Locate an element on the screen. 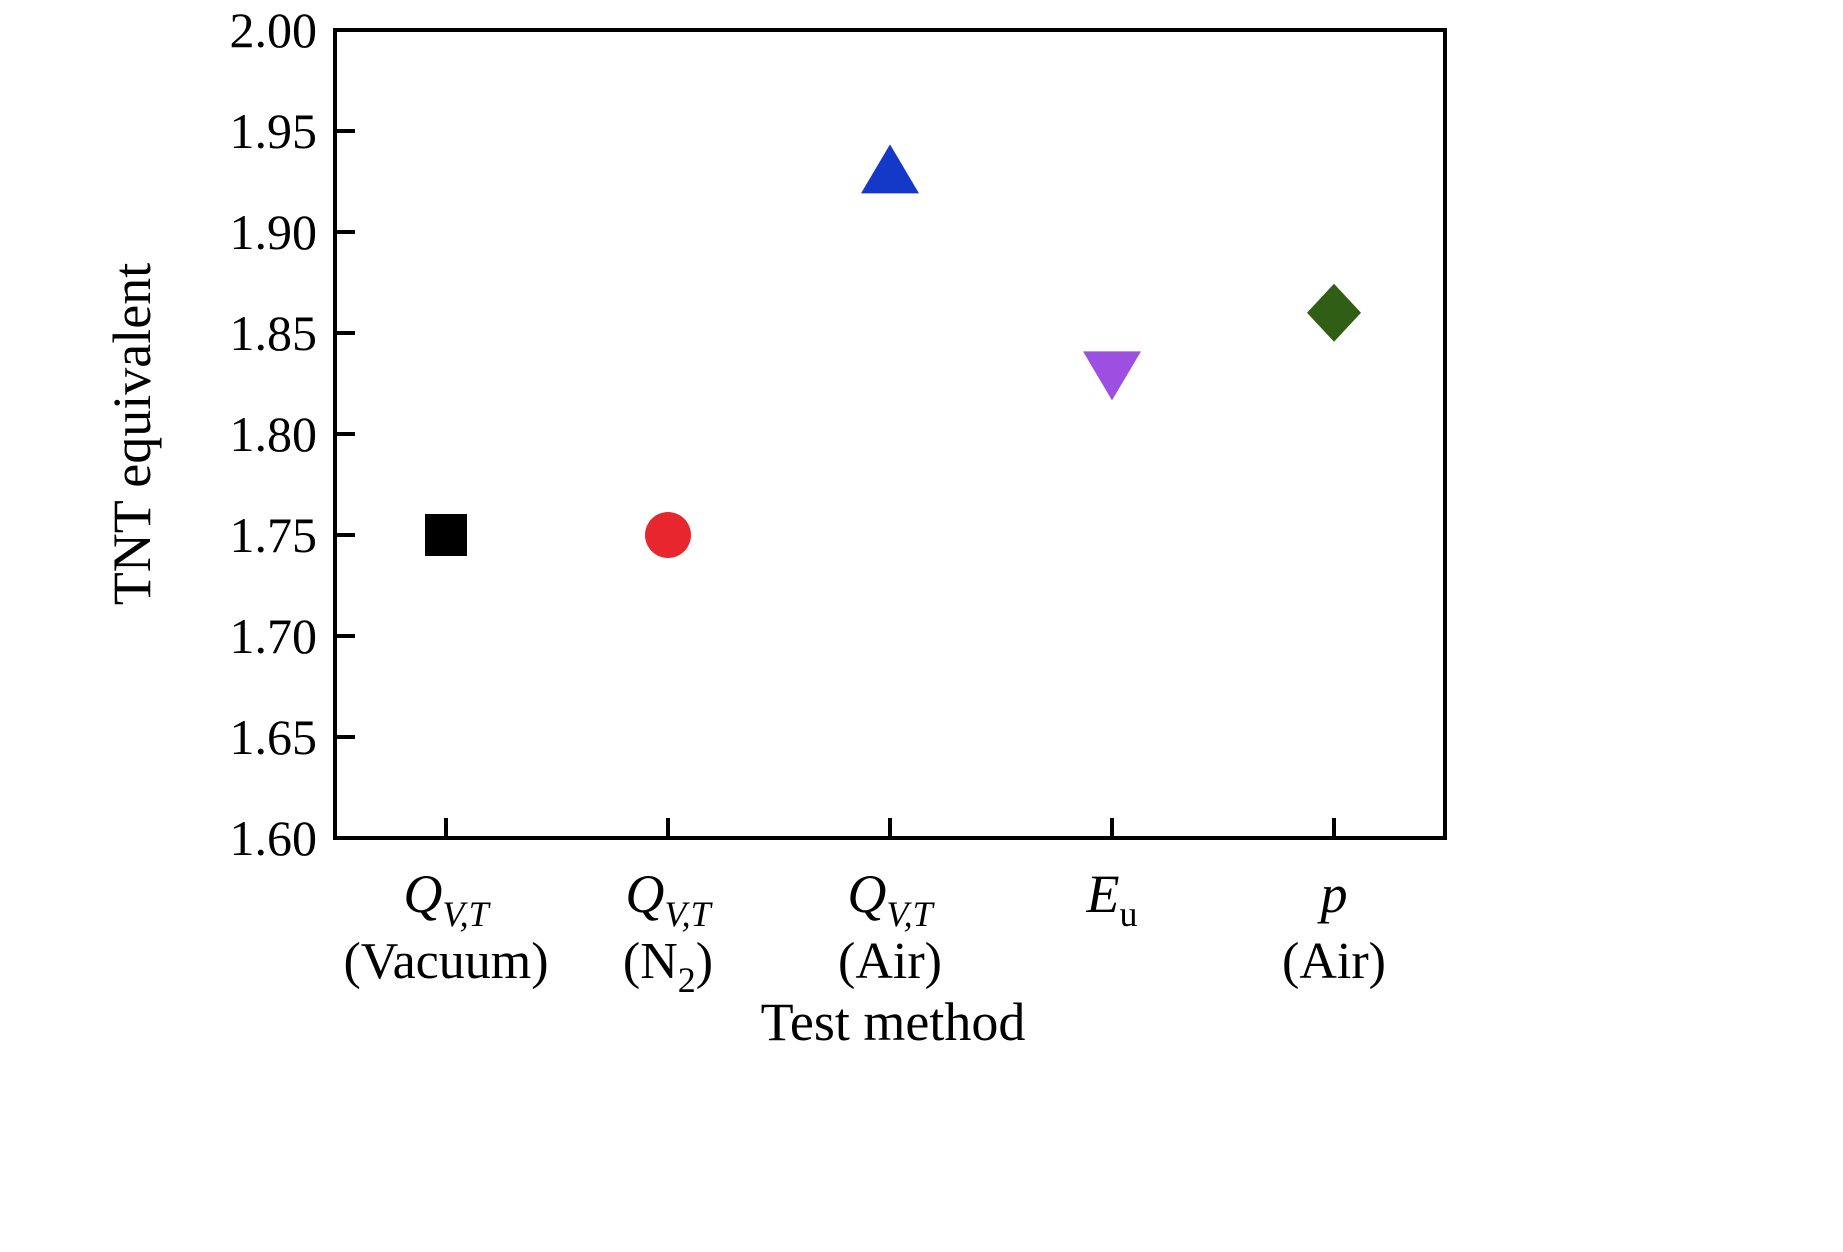 Image resolution: width=1843 pixels, height=1252 pixels. data-point-circle is located at coordinates (668, 535).